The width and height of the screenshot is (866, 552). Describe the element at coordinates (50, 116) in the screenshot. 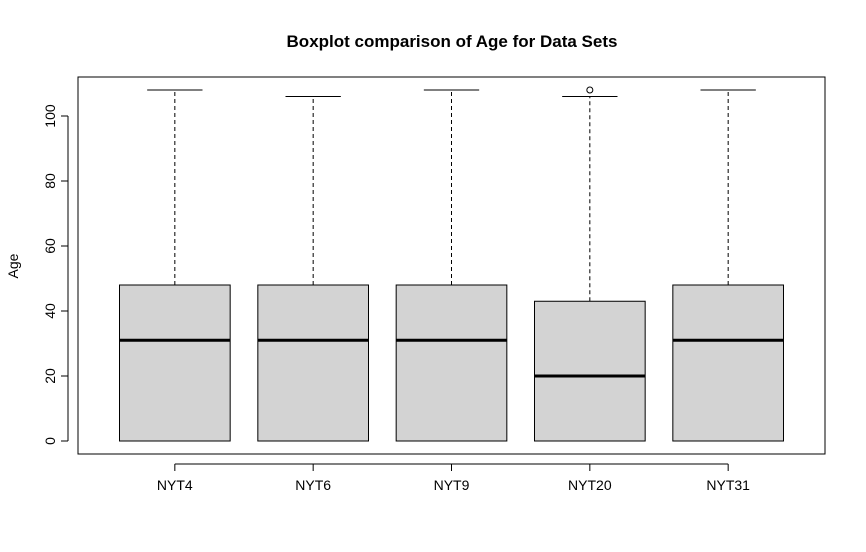

I see `y-tick-label: 100` at that location.